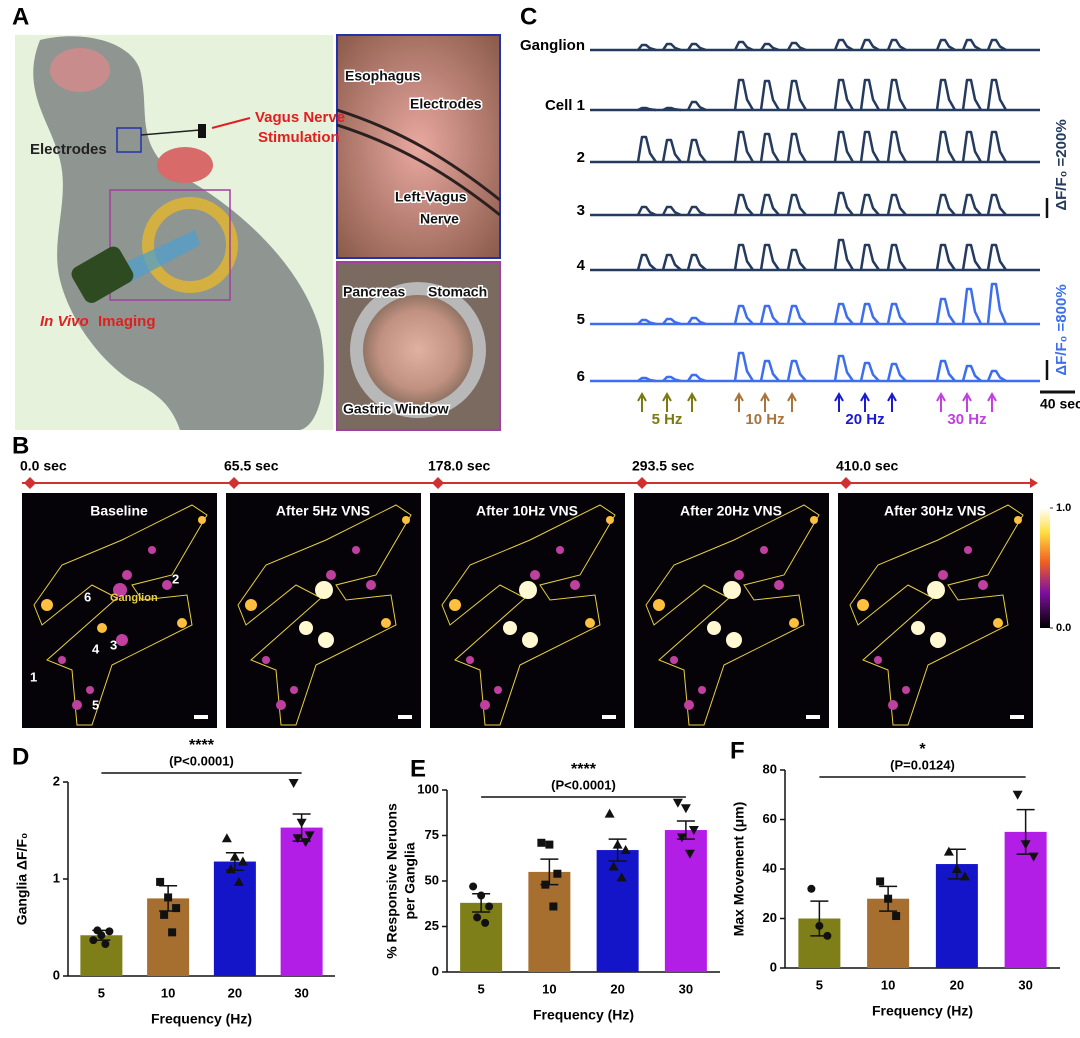  Describe the element at coordinates (300, 117) in the screenshot. I see `annotation: Vagus Nerve` at that location.